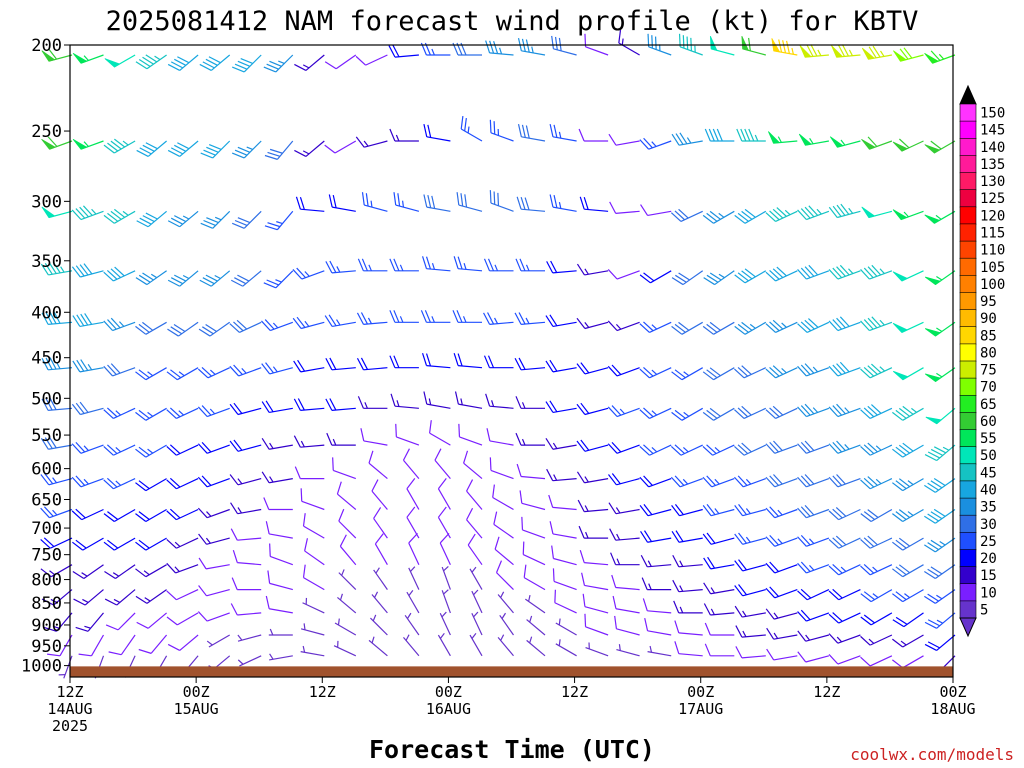 This screenshot has height=768, width=1024. I want to click on y-tick-label: 300, so click(46, 202).